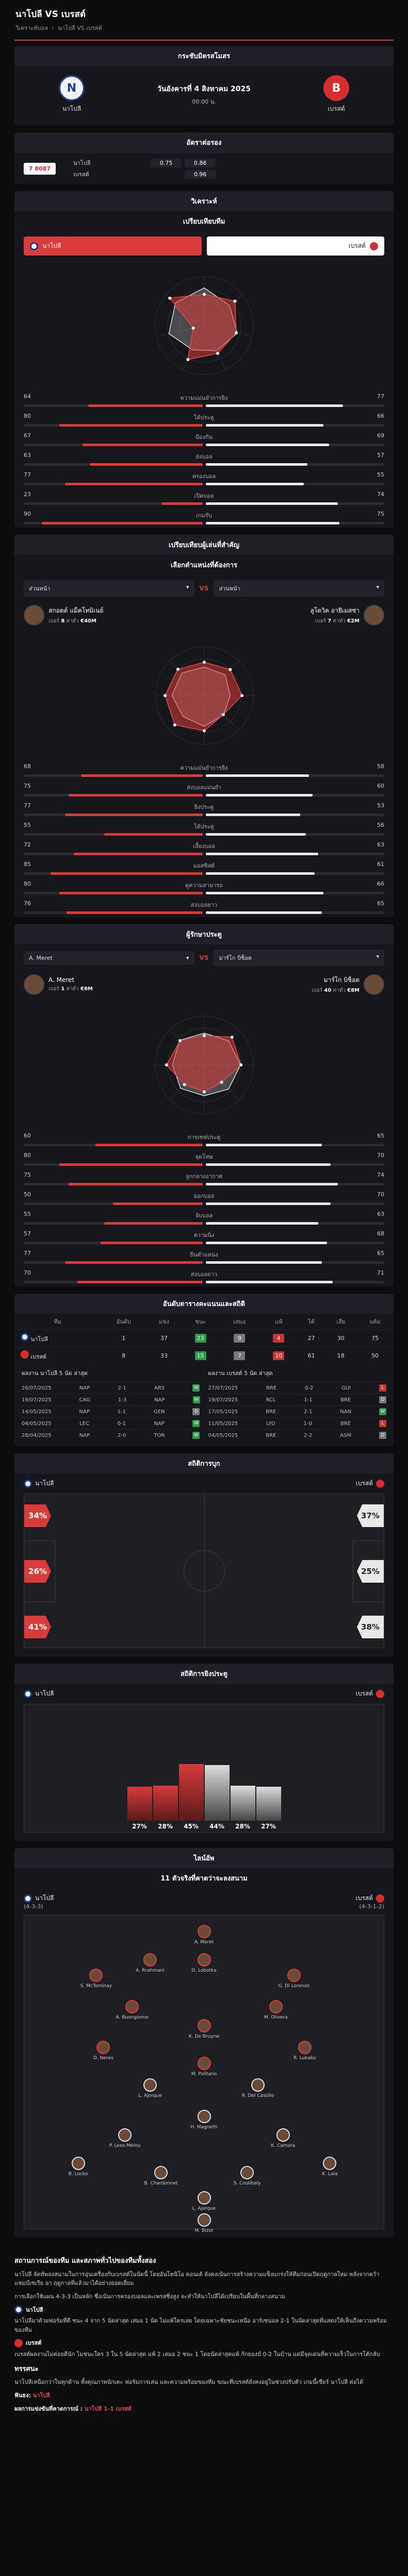  What do you see at coordinates (283, 2138) in the screenshot?
I see `lineup-player: K. Camara` at bounding box center [283, 2138].